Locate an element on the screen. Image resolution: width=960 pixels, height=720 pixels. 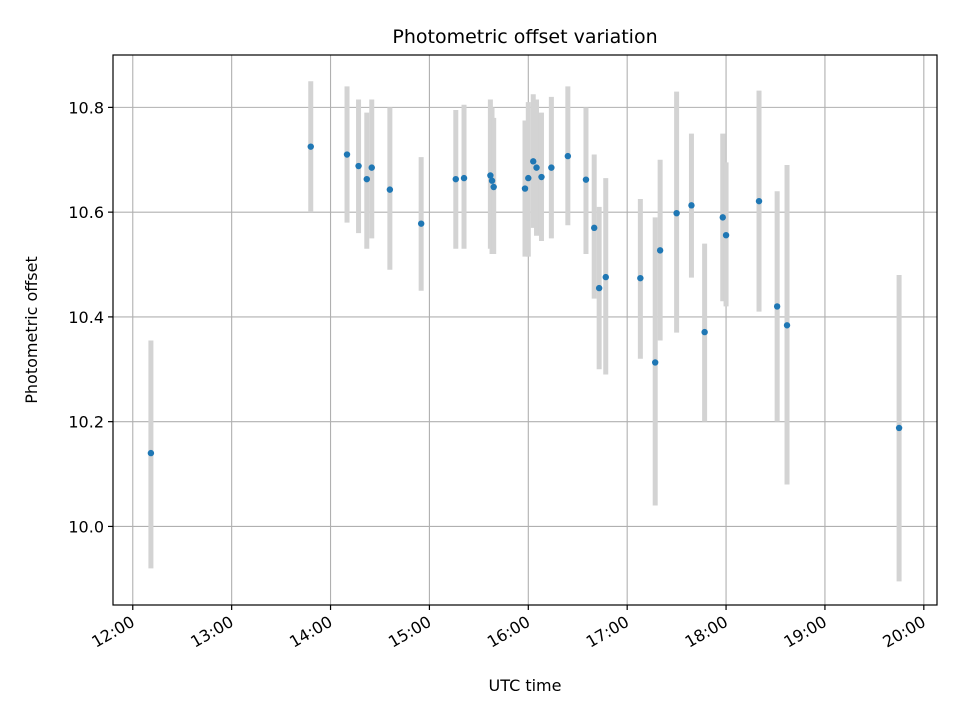
y-axis: 10.0 10.2 10.4 10.6 10.8 is located at coordinates (90, 317).